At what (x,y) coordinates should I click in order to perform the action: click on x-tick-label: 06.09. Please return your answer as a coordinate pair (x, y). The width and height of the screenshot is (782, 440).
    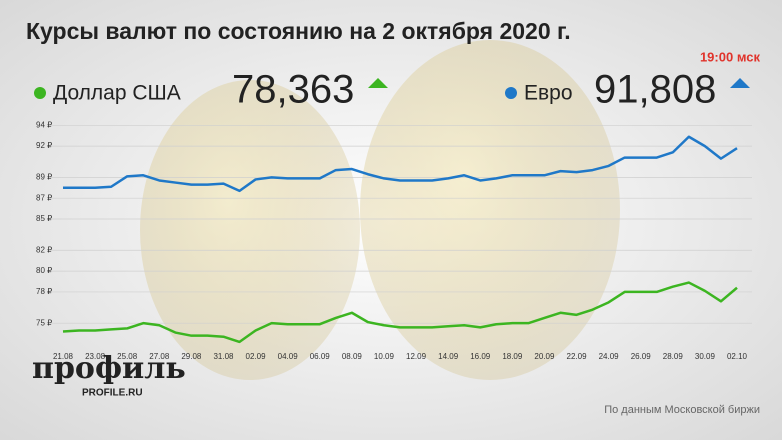
    Looking at the image, I should click on (320, 356).